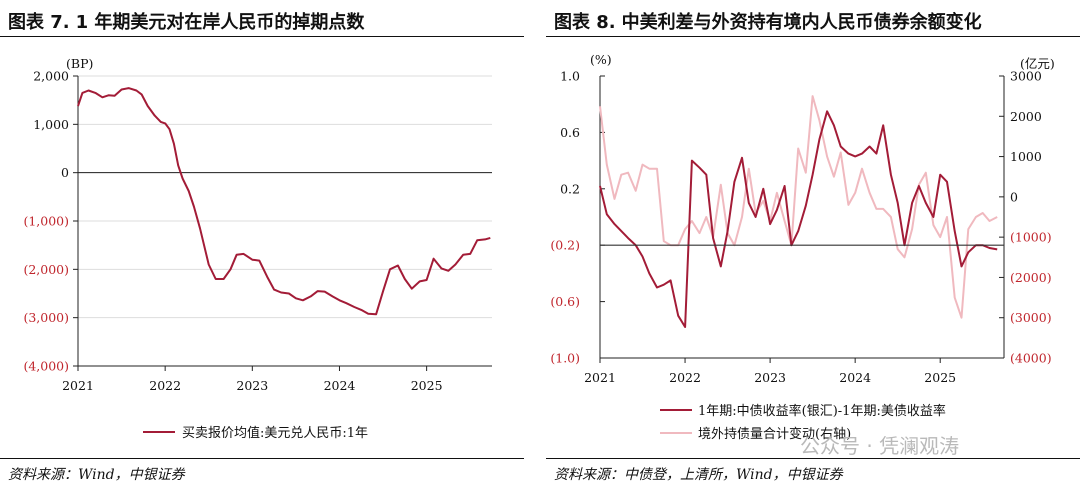  What do you see at coordinates (880, 446) in the screenshot?
I see `watermark: 公众号 · 凭澜观涛` at bounding box center [880, 446].